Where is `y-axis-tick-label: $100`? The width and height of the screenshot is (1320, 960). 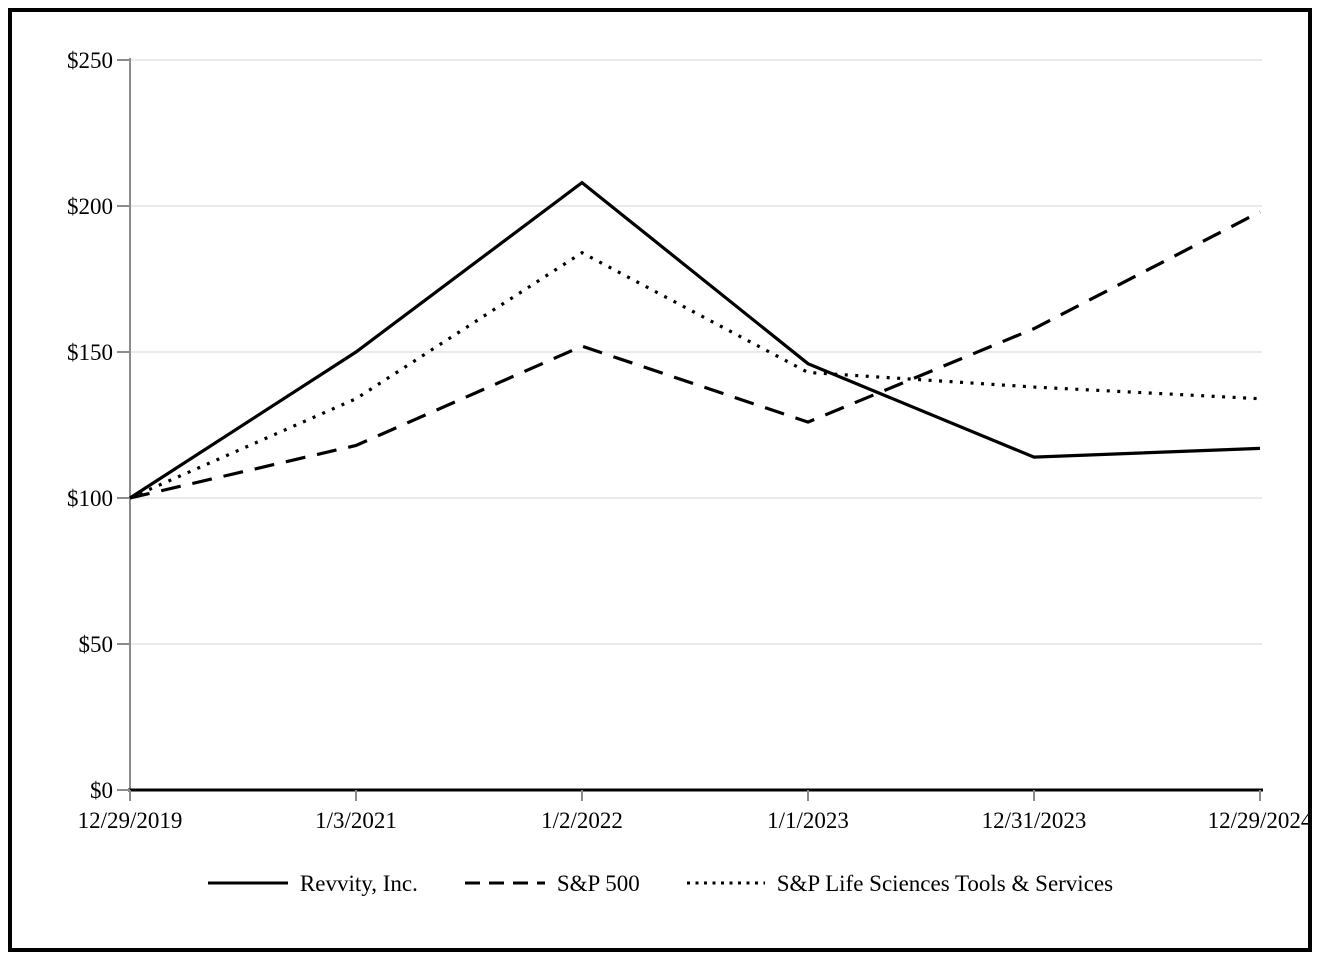
y-axis-tick-label: $100 is located at coordinates (90, 498).